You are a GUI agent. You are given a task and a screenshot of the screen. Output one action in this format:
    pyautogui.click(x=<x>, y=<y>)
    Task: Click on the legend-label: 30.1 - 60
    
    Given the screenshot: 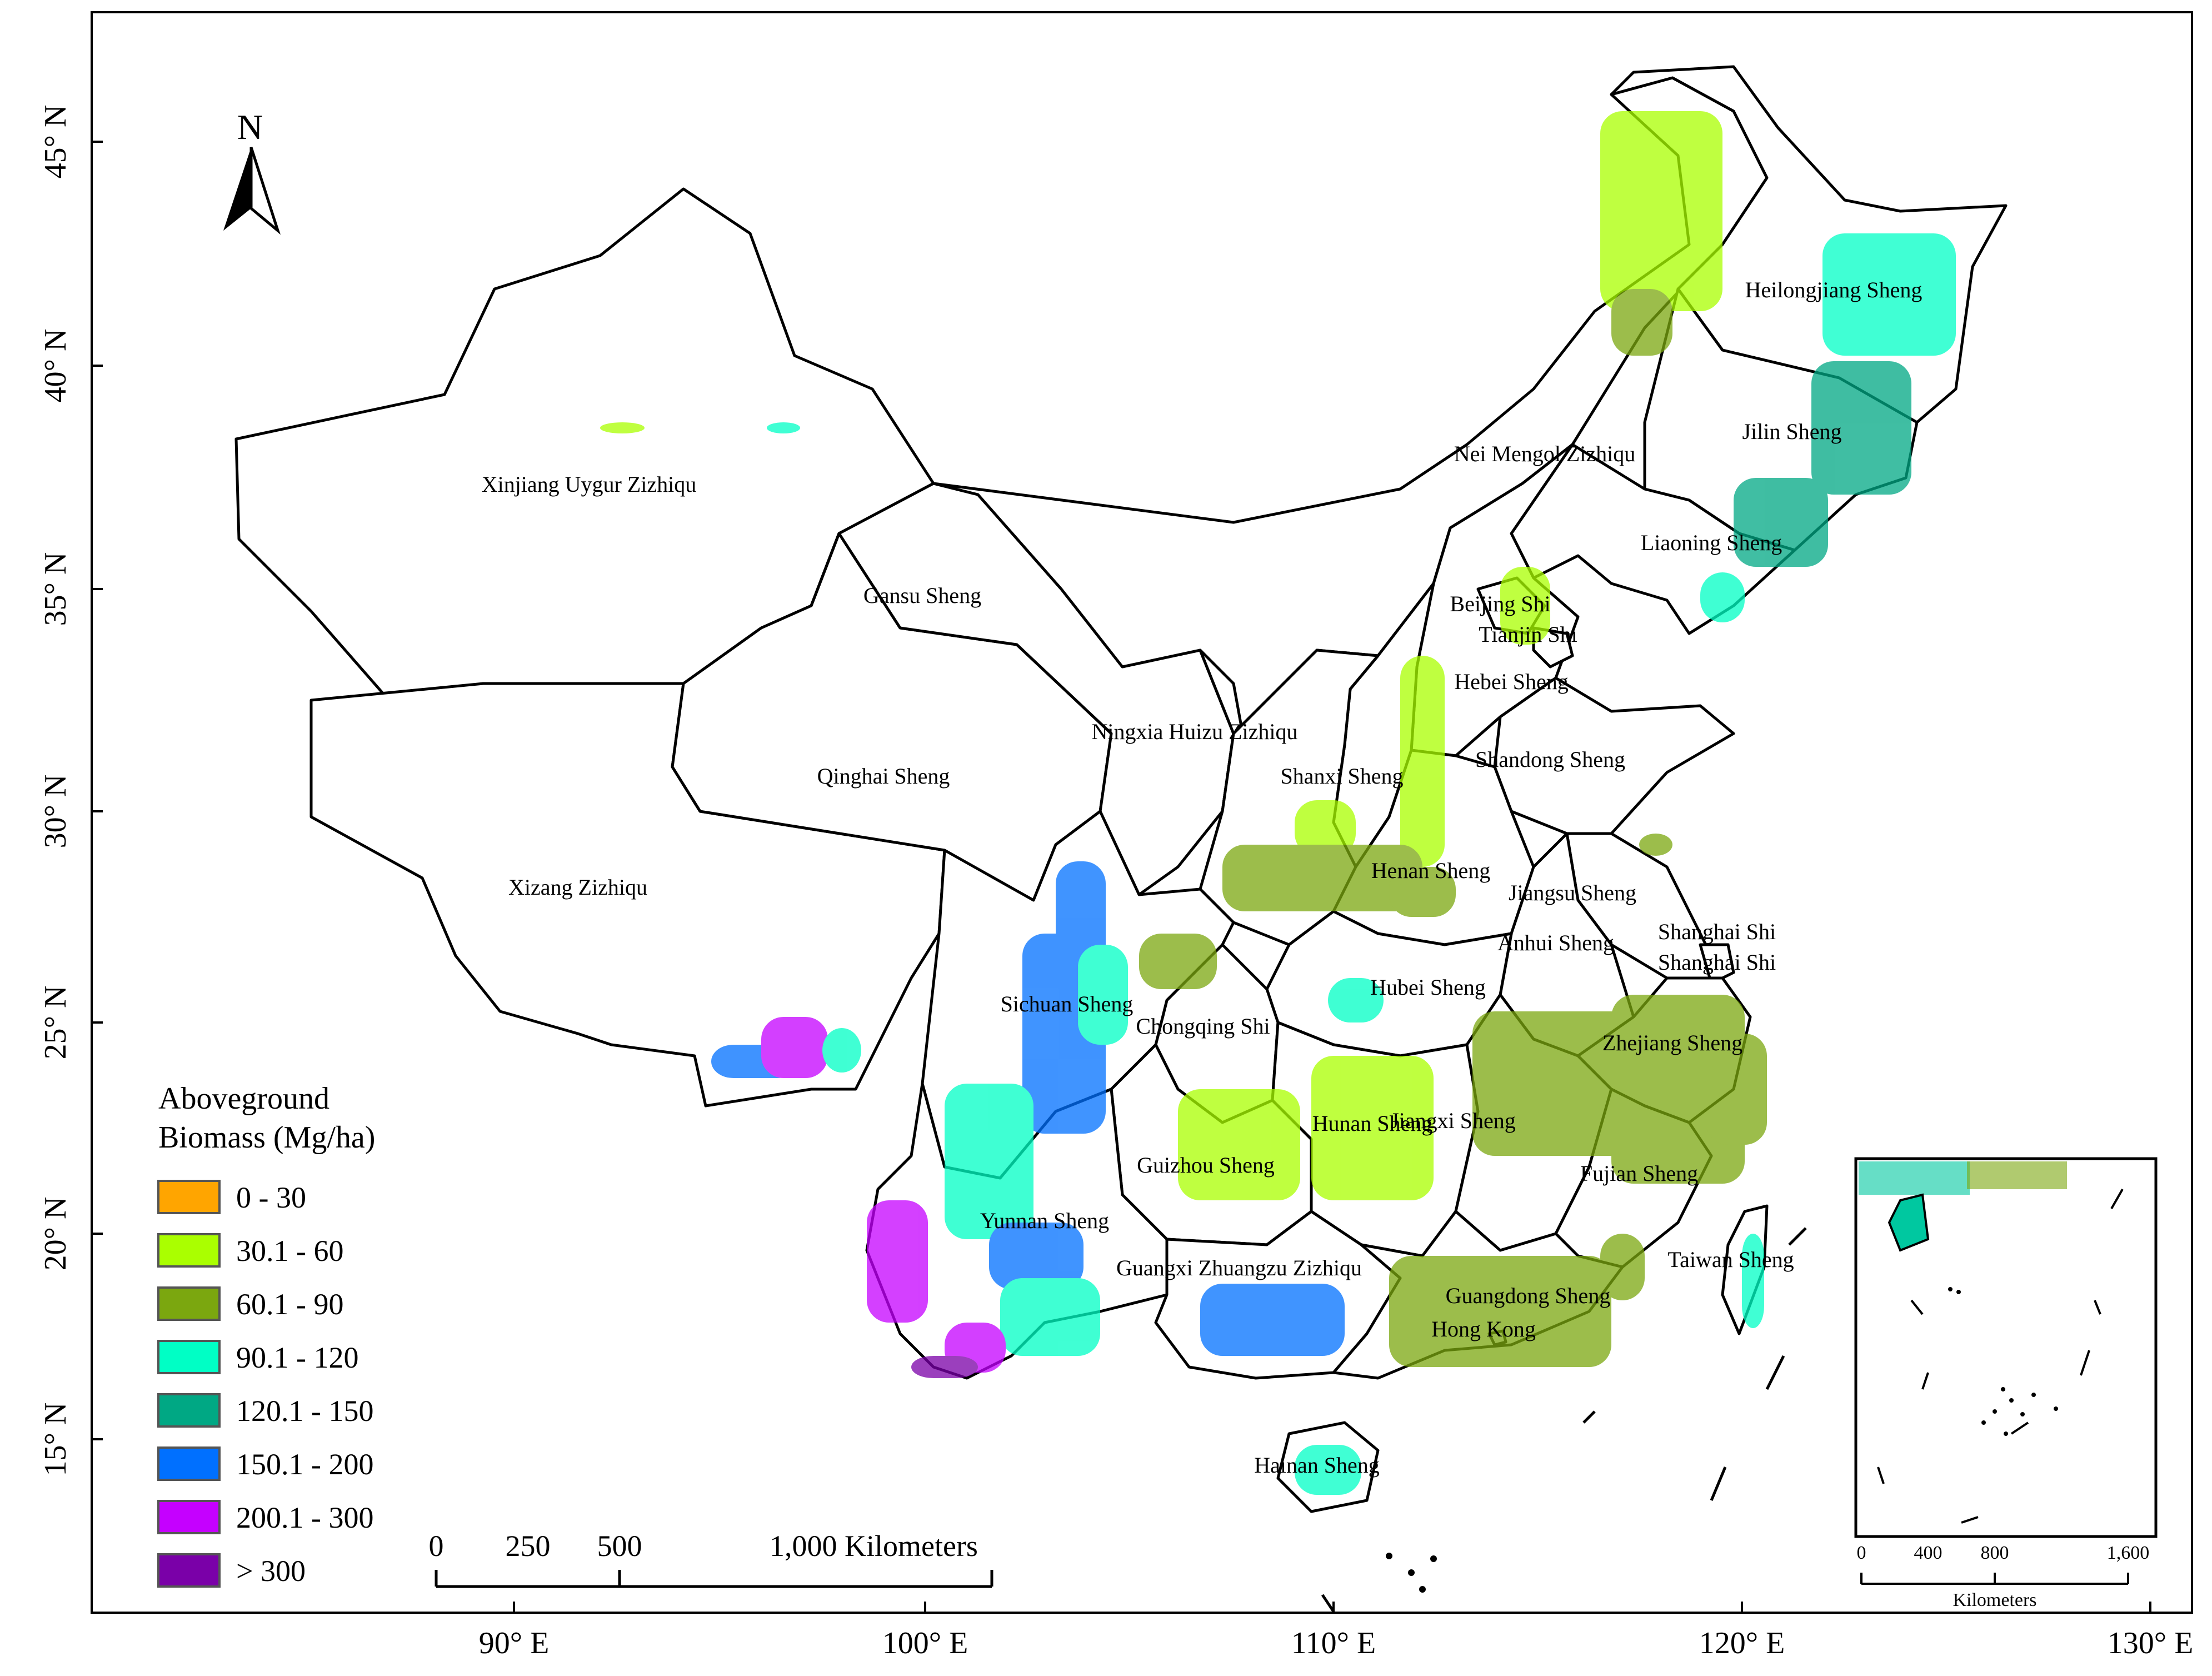 What is the action you would take?
    pyautogui.click(x=289, y=1251)
    